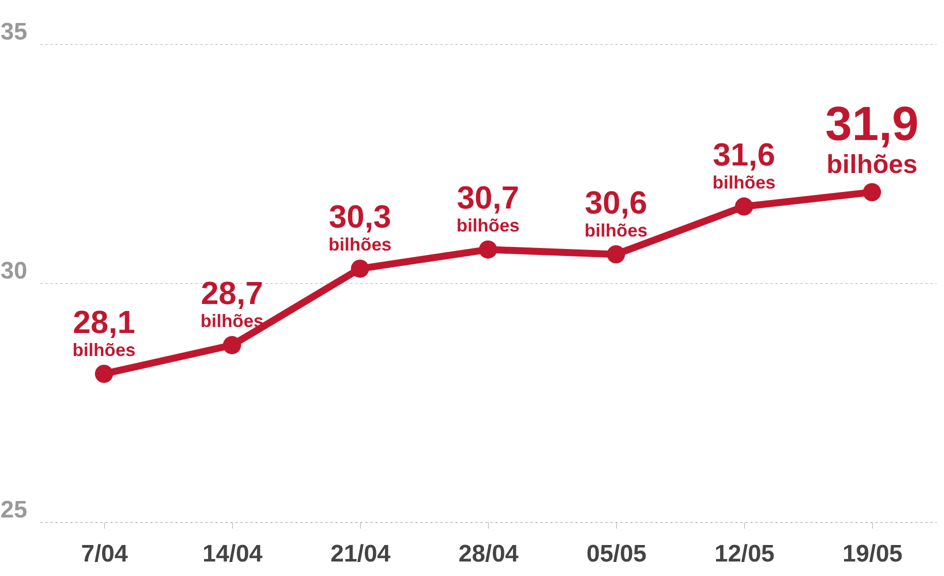  I want to click on y-tick-label: 30, so click(14, 271).